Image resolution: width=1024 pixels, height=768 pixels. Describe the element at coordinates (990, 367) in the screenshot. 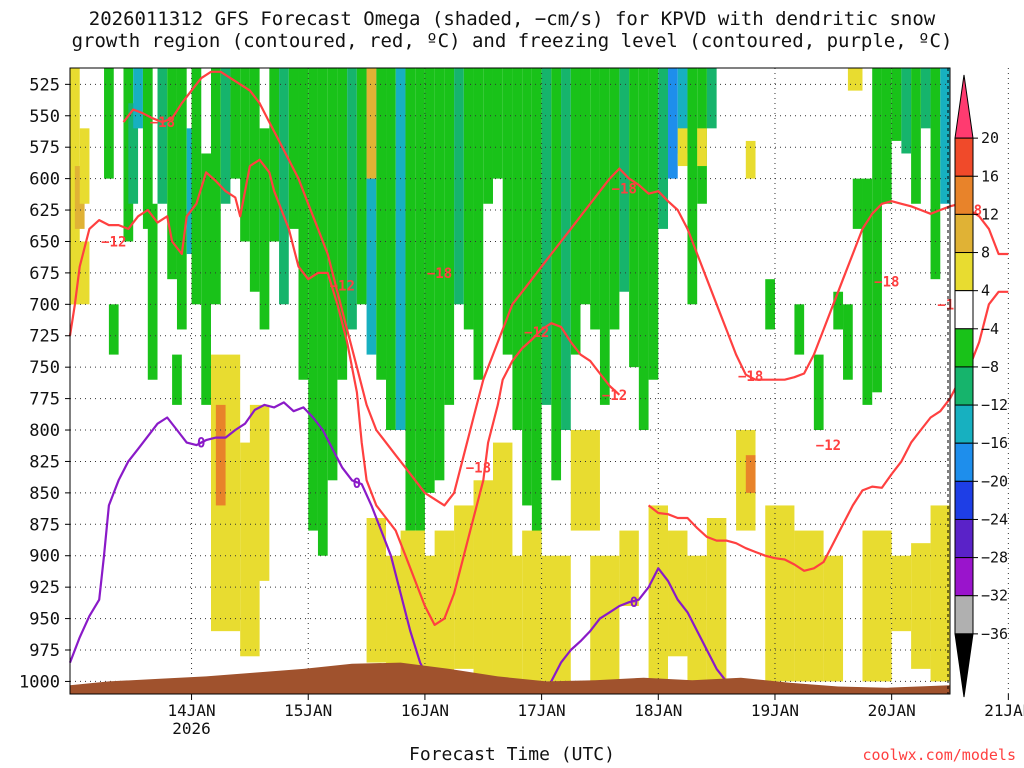

I see `colorbar-label: −8` at that location.